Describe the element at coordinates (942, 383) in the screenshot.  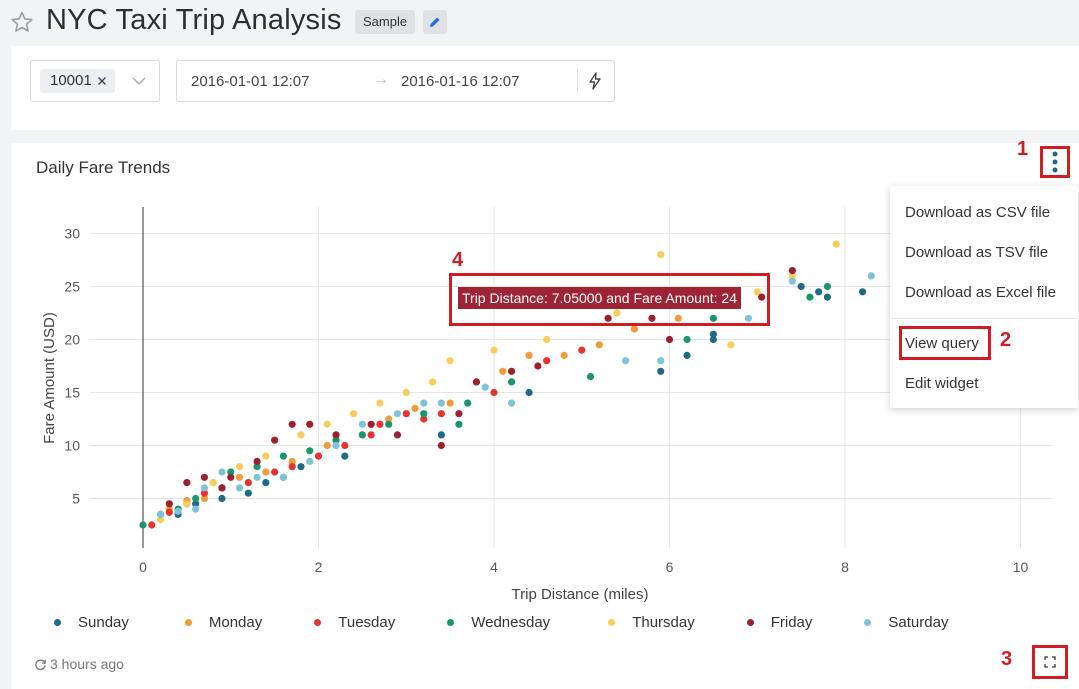
I see `menu-edit-widget: Edit widget` at that location.